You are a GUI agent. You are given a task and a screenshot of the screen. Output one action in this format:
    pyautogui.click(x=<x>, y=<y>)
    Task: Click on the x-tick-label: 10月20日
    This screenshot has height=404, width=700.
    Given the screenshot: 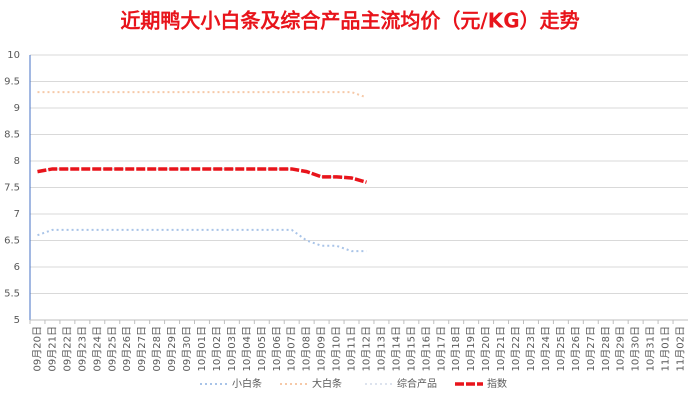 What is the action you would take?
    pyautogui.click(x=486, y=348)
    